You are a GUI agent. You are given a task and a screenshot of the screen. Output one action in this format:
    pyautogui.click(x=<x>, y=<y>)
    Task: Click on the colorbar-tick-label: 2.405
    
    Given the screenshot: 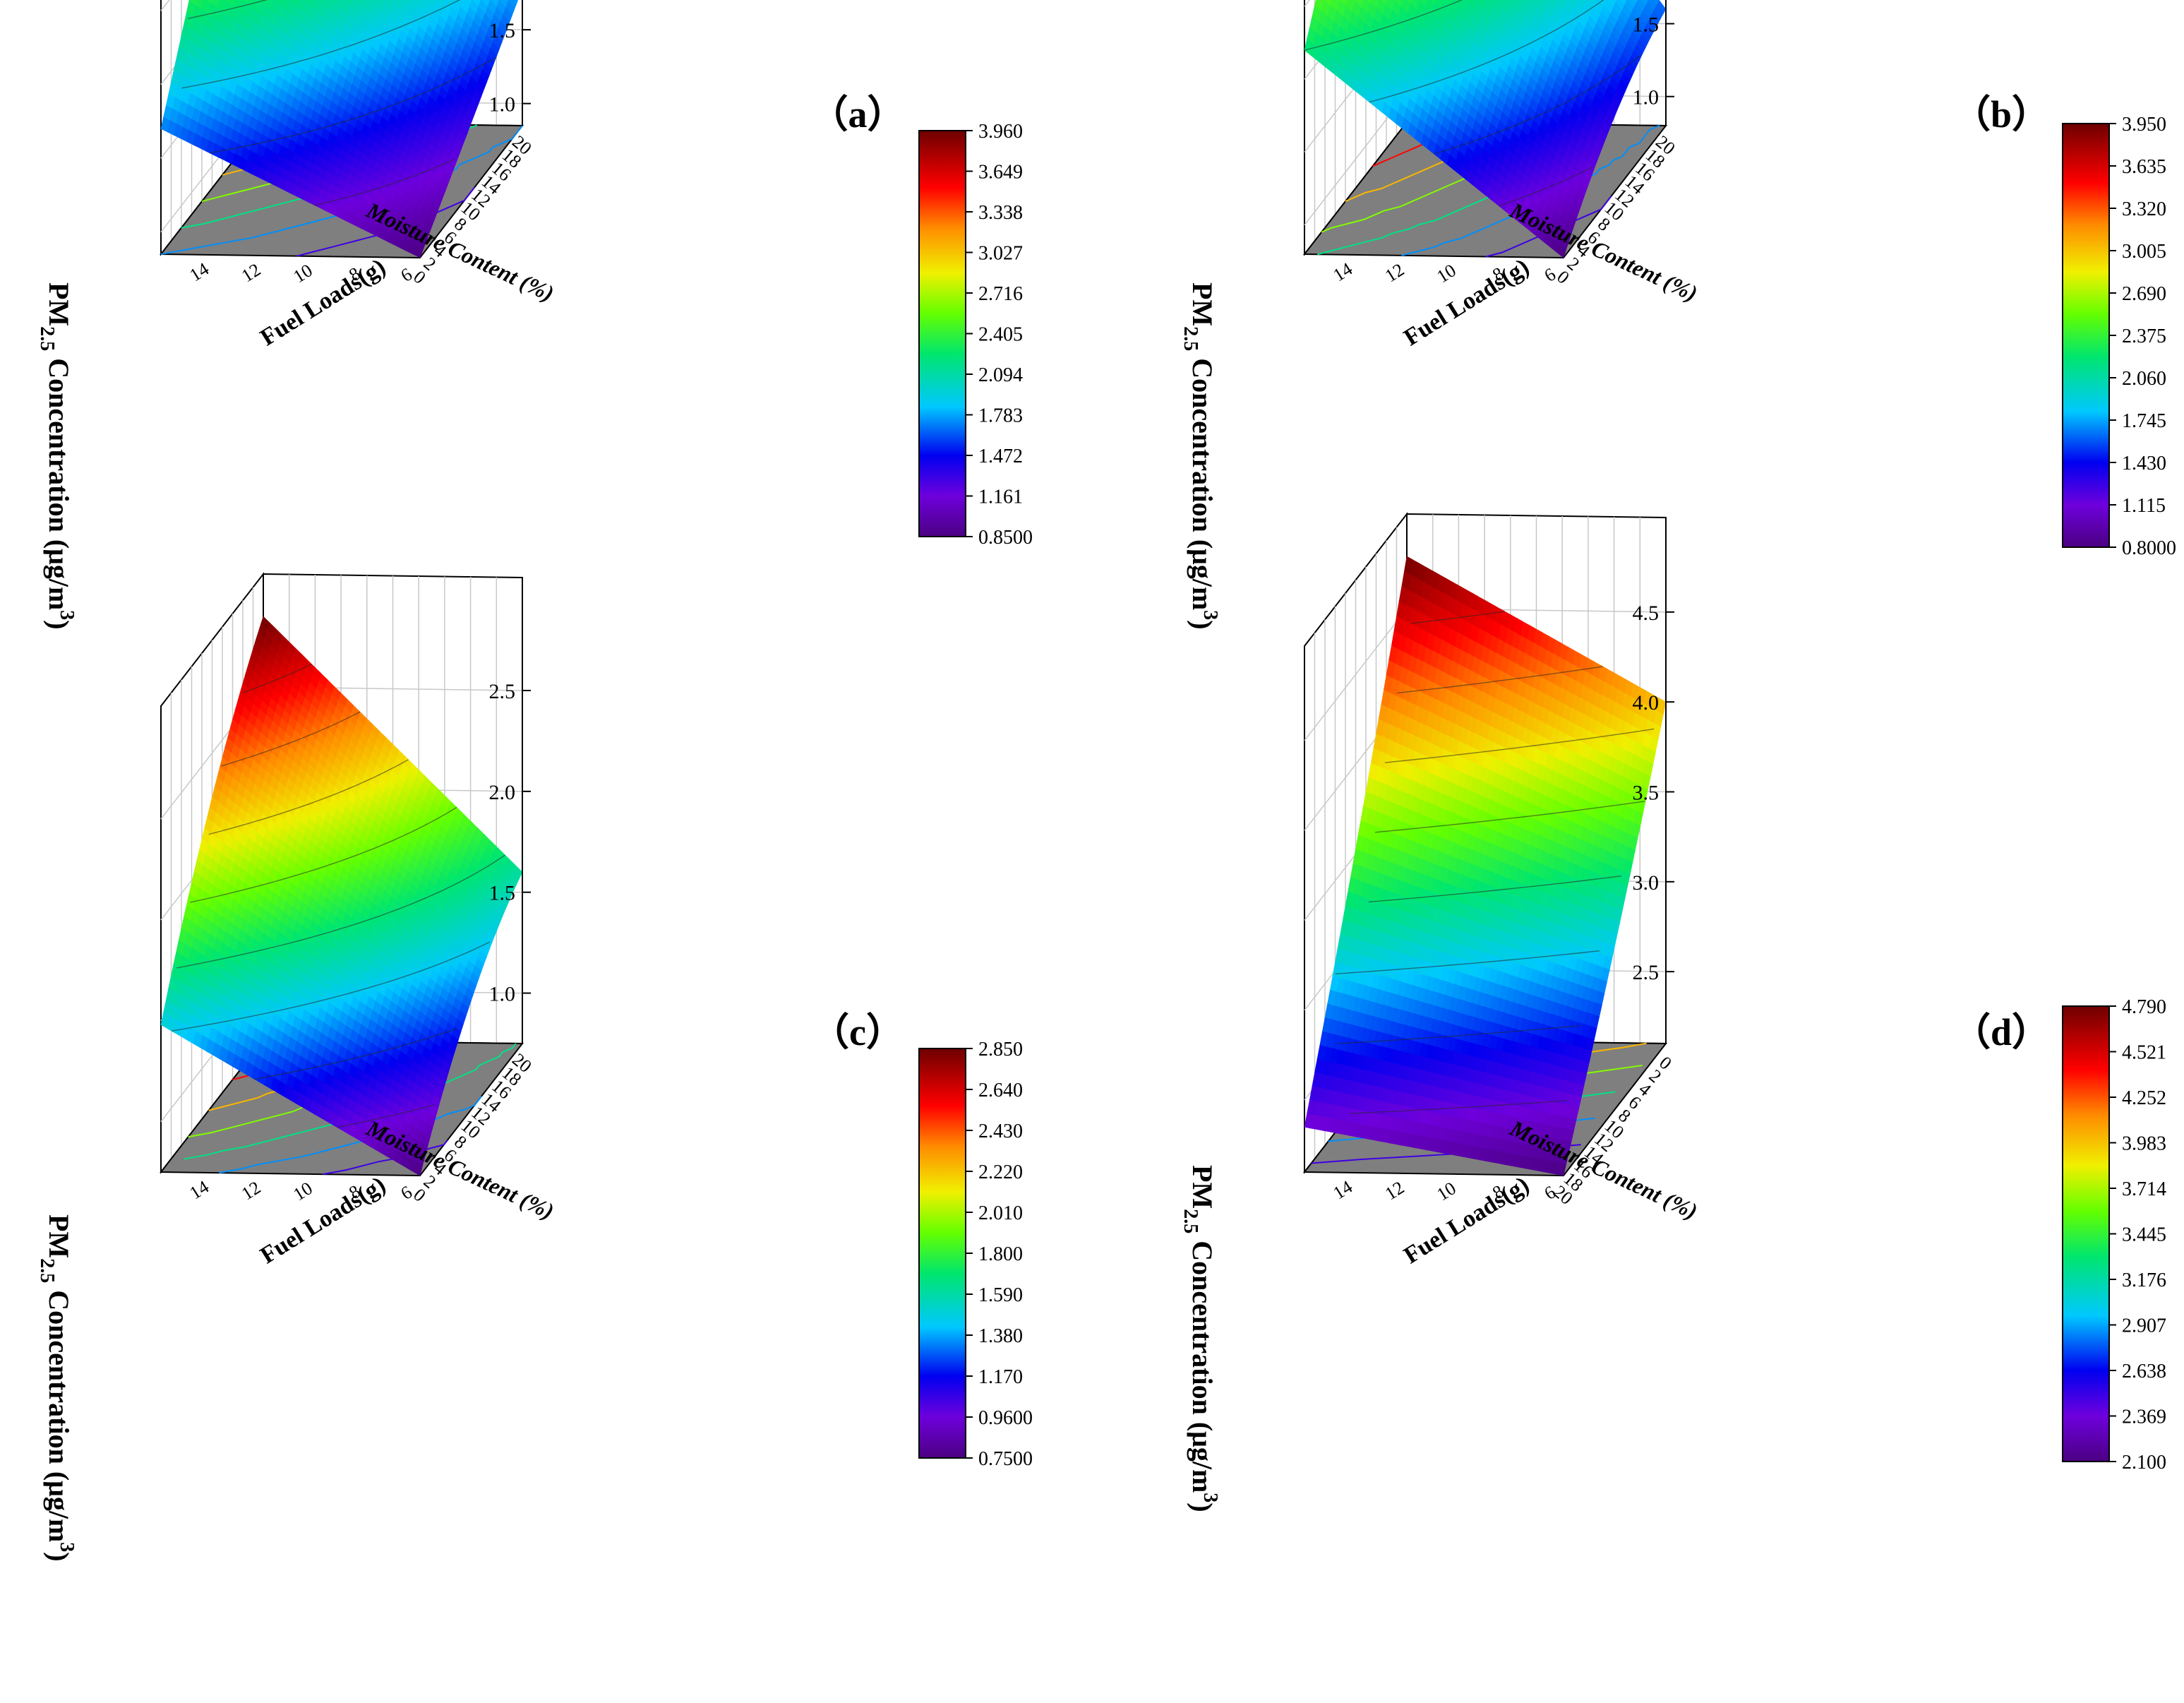 What is the action you would take?
    pyautogui.click(x=1001, y=335)
    